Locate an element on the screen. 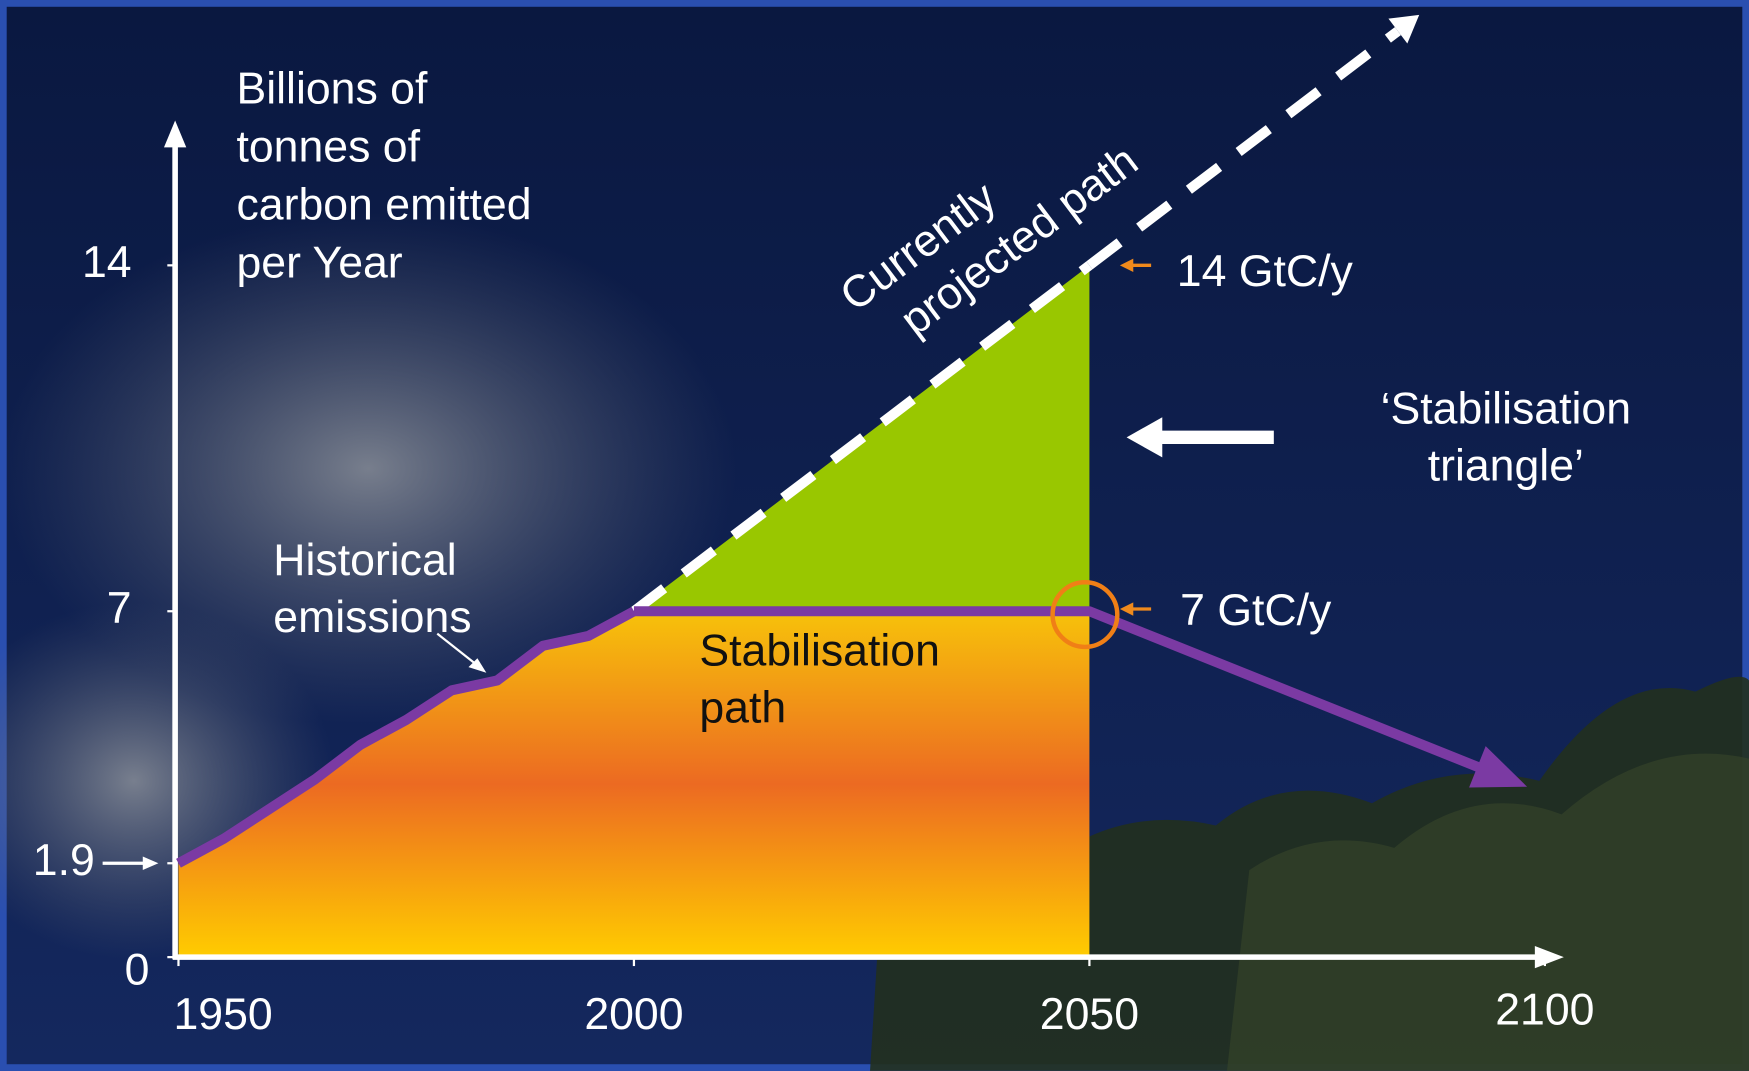 This screenshot has width=1749, height=1071. stabilisation-line is located at coordinates (1072, 695).